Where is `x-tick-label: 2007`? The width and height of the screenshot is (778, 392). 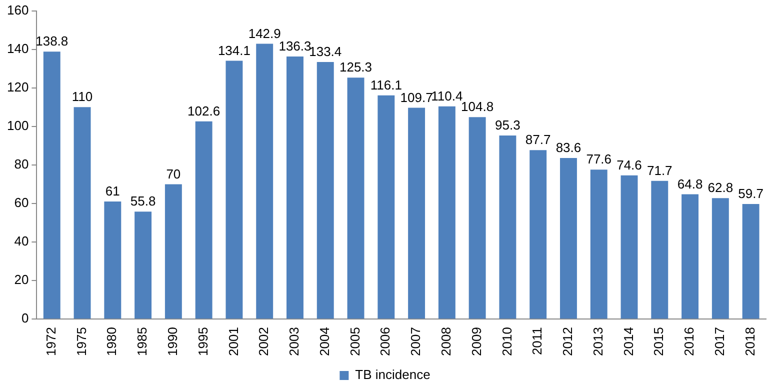
x-tick-label: 2007 is located at coordinates (416, 341).